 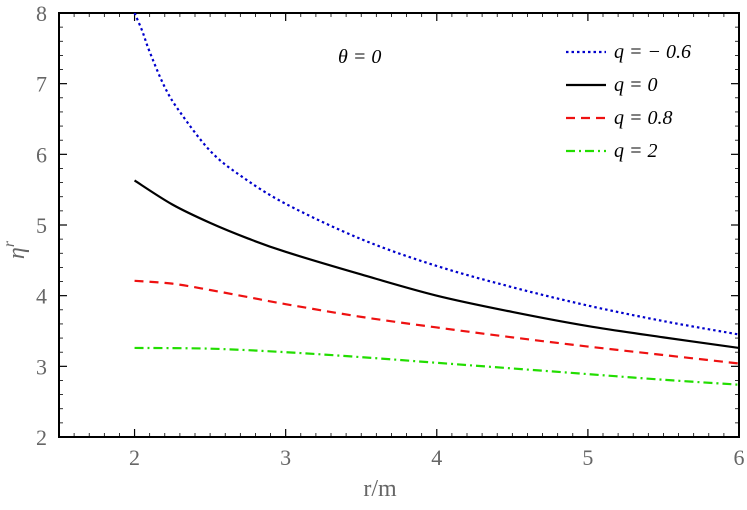 I want to click on x-tick-label: 3, so click(x=285, y=457).